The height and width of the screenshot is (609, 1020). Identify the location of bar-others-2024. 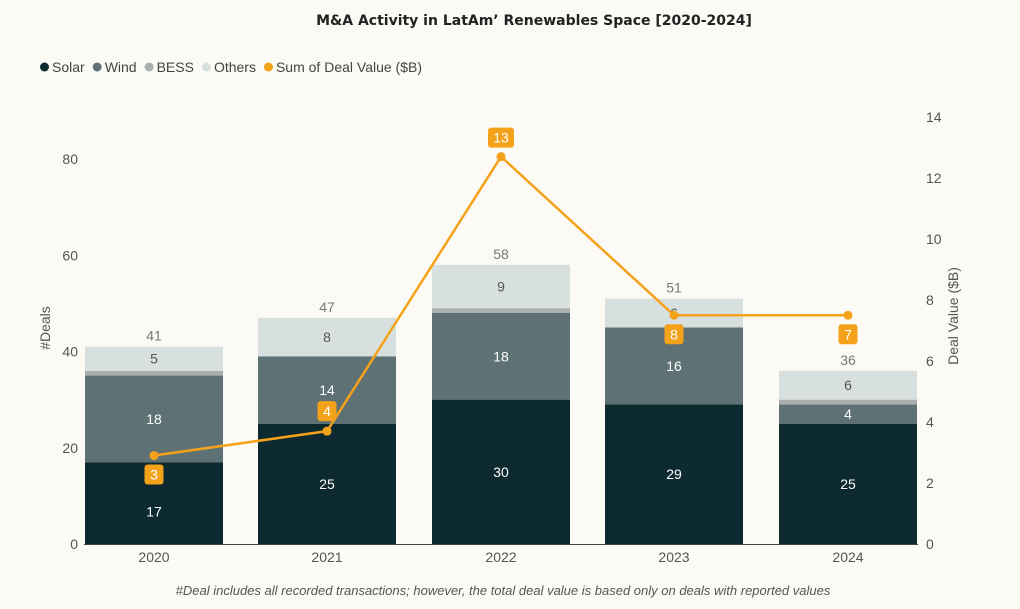
(848, 385).